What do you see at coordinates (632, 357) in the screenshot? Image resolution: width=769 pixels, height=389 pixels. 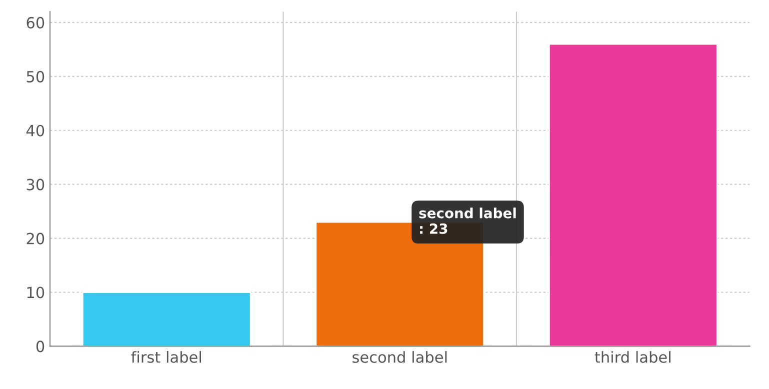 I see `x-tick-label: third label` at bounding box center [632, 357].